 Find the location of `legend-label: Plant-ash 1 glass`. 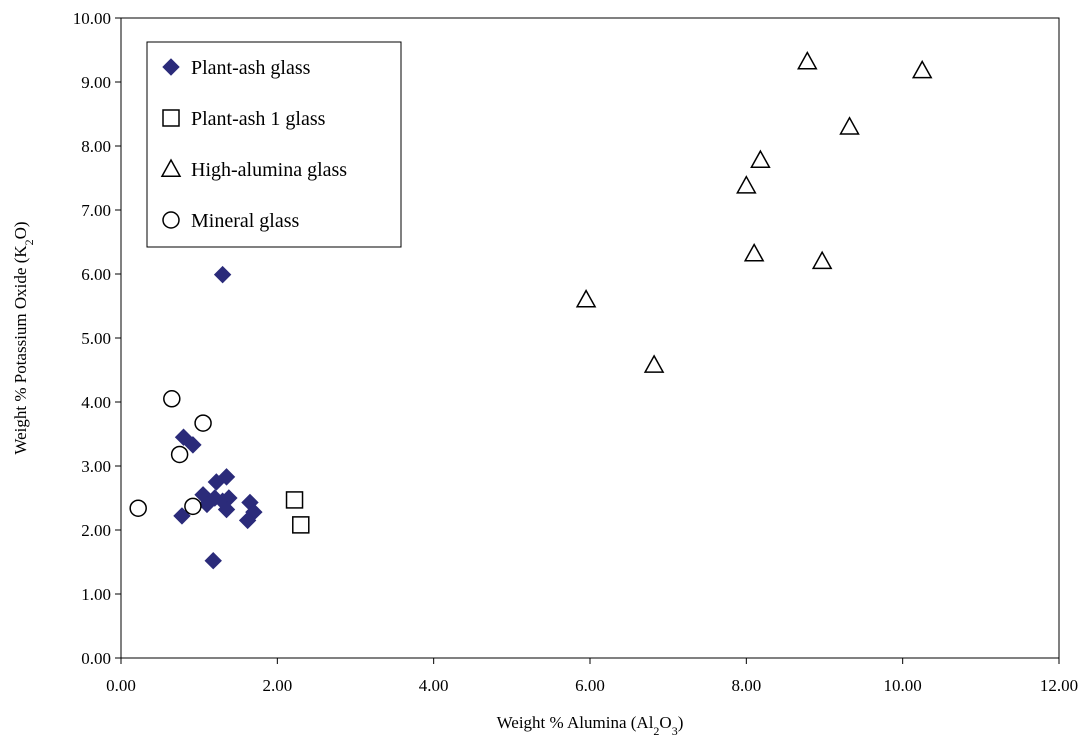

legend-label: Plant-ash 1 glass is located at coordinates (258, 119).